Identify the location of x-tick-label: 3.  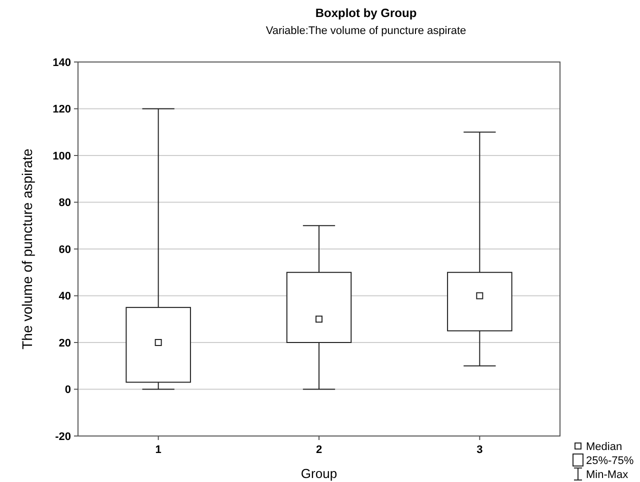
(479, 450).